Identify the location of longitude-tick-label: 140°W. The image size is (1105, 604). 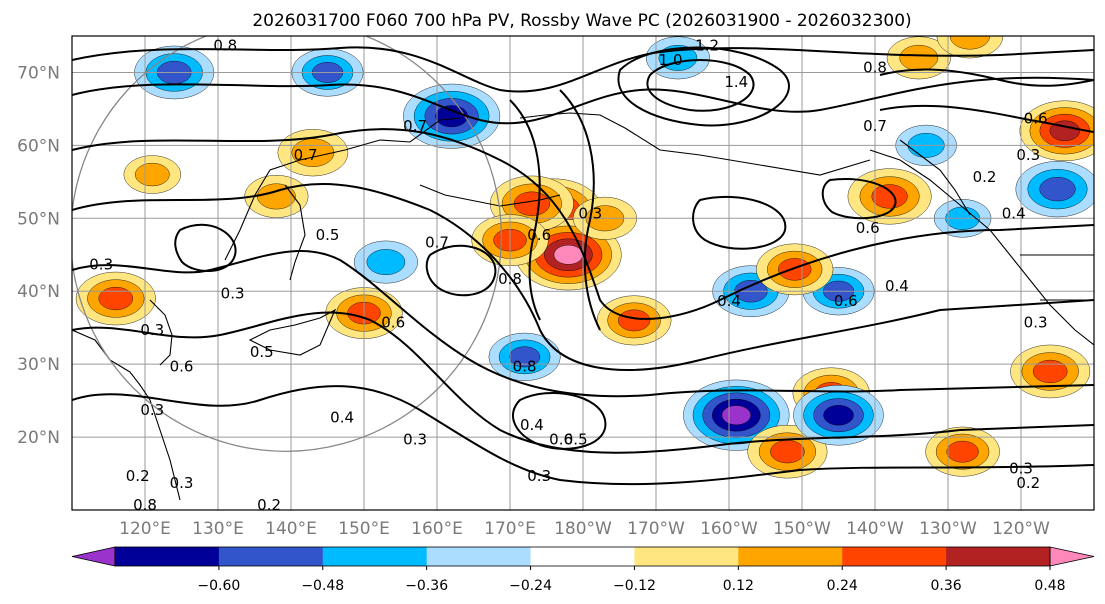
(875, 529).